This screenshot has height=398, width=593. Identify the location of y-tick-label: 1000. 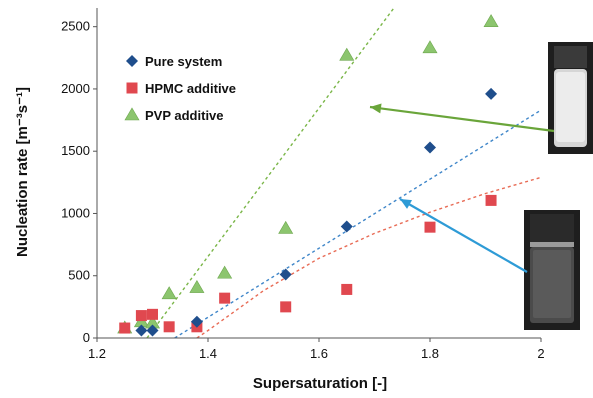
(75, 212).